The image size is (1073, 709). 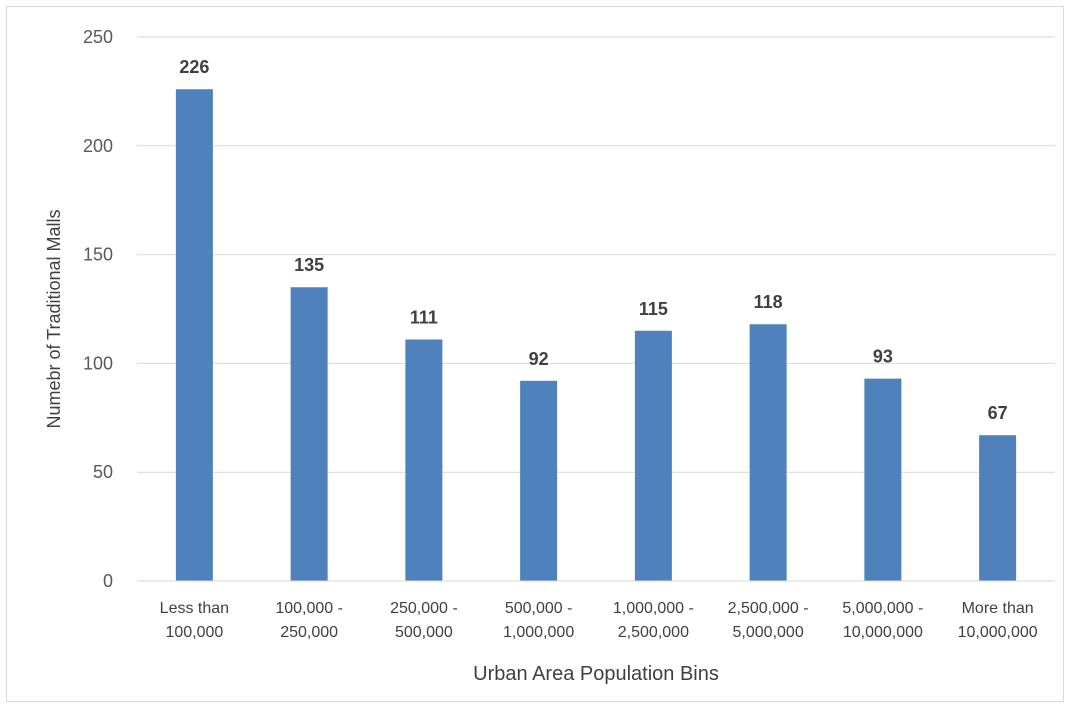 What do you see at coordinates (194, 608) in the screenshot?
I see `x-tick-label: Less than` at bounding box center [194, 608].